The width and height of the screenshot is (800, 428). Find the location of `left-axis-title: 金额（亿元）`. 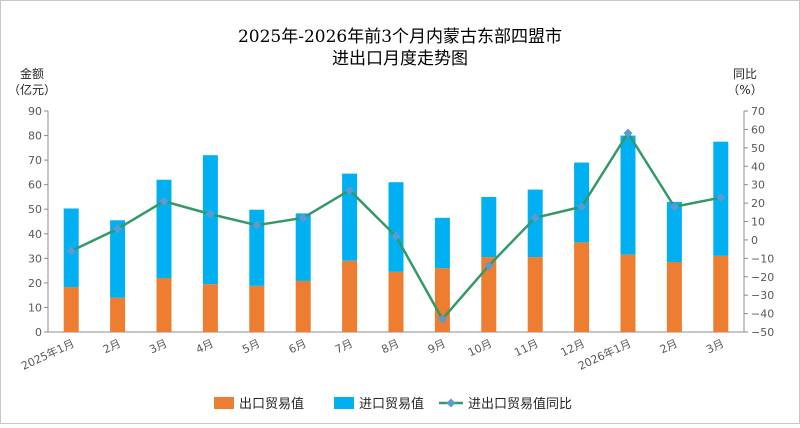

left-axis-title: 金额（亿元） is located at coordinates (32, 81).